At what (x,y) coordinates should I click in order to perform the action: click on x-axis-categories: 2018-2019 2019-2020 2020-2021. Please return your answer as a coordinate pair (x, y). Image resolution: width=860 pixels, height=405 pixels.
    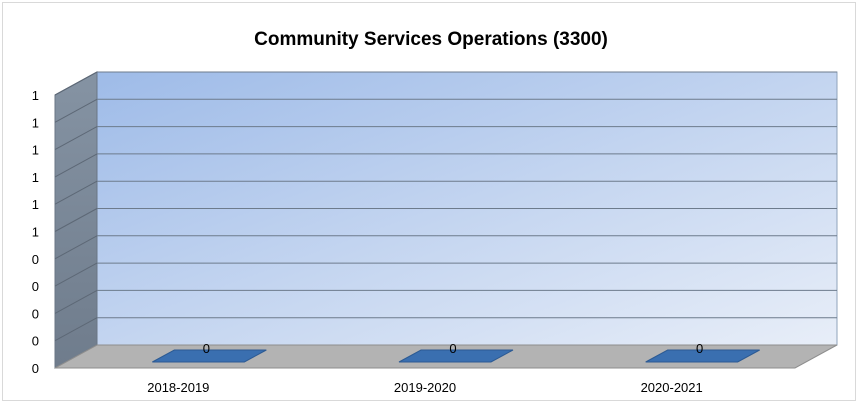
    Looking at the image, I should click on (425, 387).